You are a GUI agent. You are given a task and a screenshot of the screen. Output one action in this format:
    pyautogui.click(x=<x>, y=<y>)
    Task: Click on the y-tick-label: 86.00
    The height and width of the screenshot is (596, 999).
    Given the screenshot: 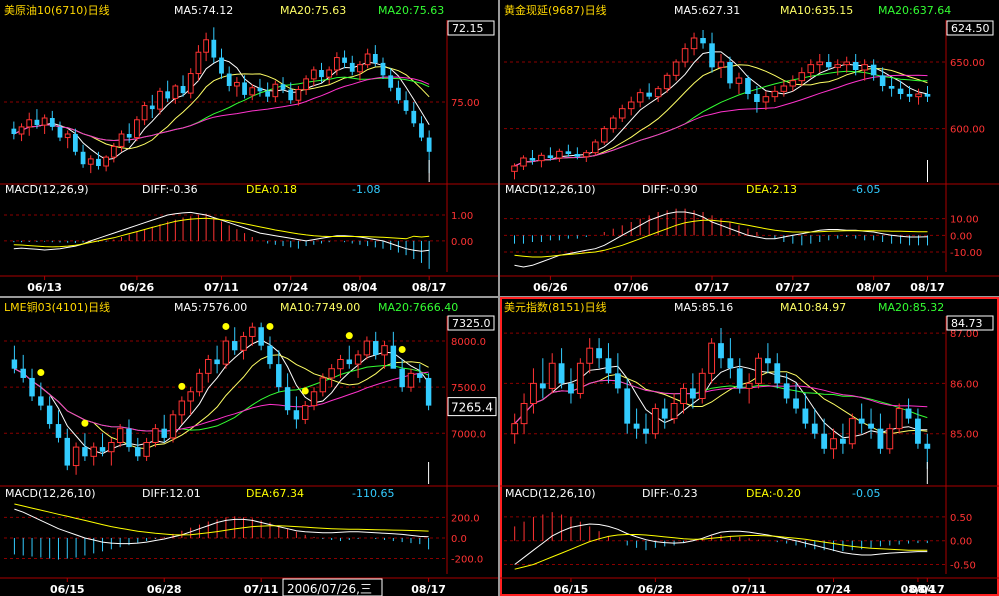 What is the action you would take?
    pyautogui.click(x=964, y=384)
    